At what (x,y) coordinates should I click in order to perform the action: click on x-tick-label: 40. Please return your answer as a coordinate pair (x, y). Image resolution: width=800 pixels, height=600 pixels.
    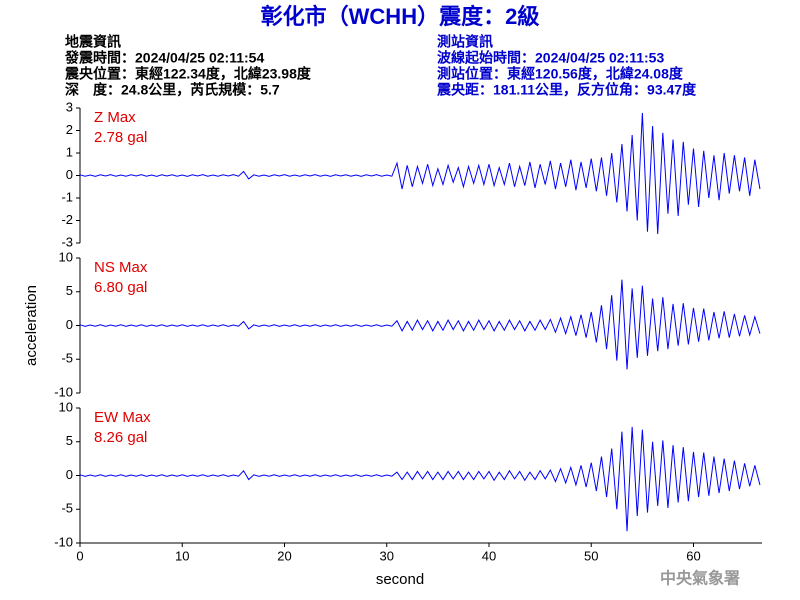
    Looking at the image, I should click on (489, 555).